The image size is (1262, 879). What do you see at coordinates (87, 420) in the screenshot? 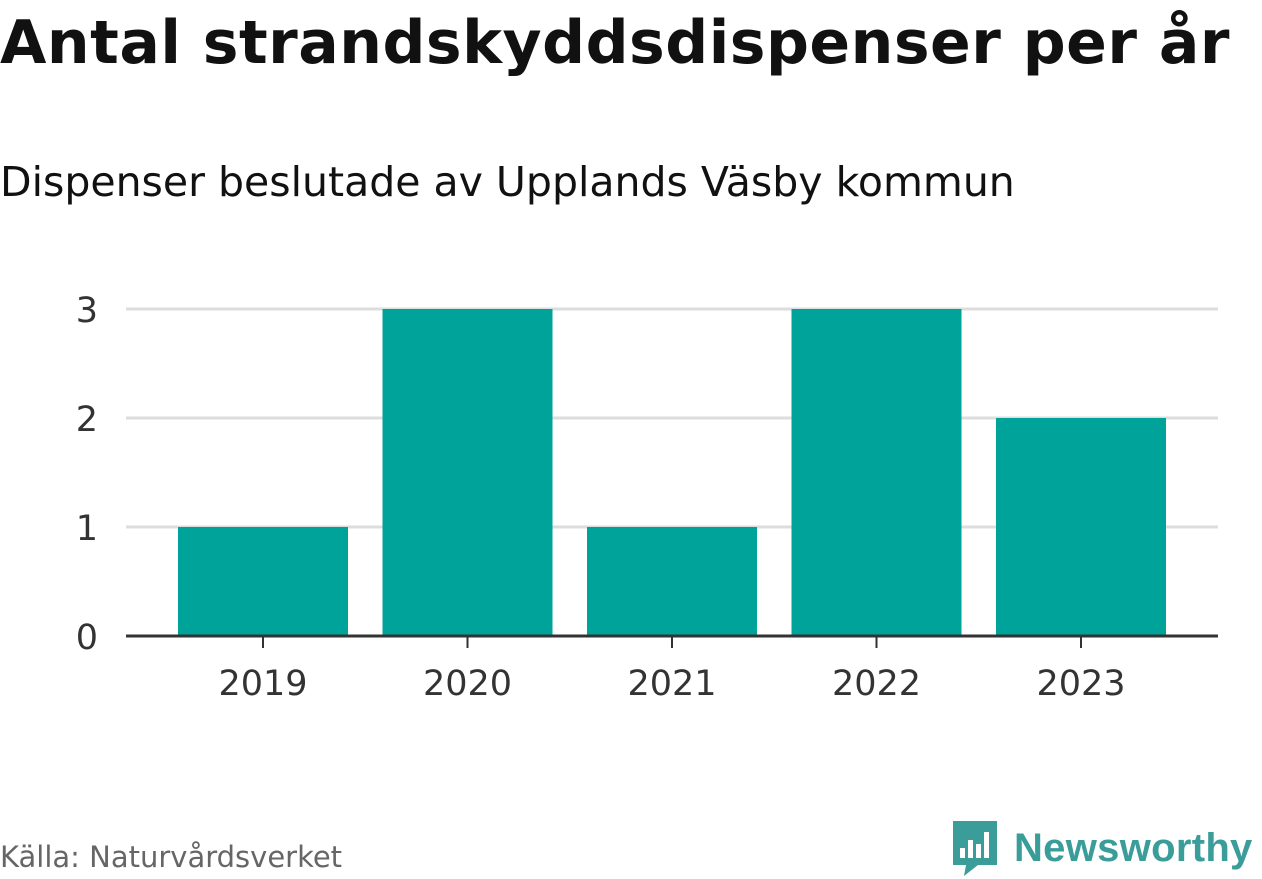
I see `y-tick-label: 2` at bounding box center [87, 420].